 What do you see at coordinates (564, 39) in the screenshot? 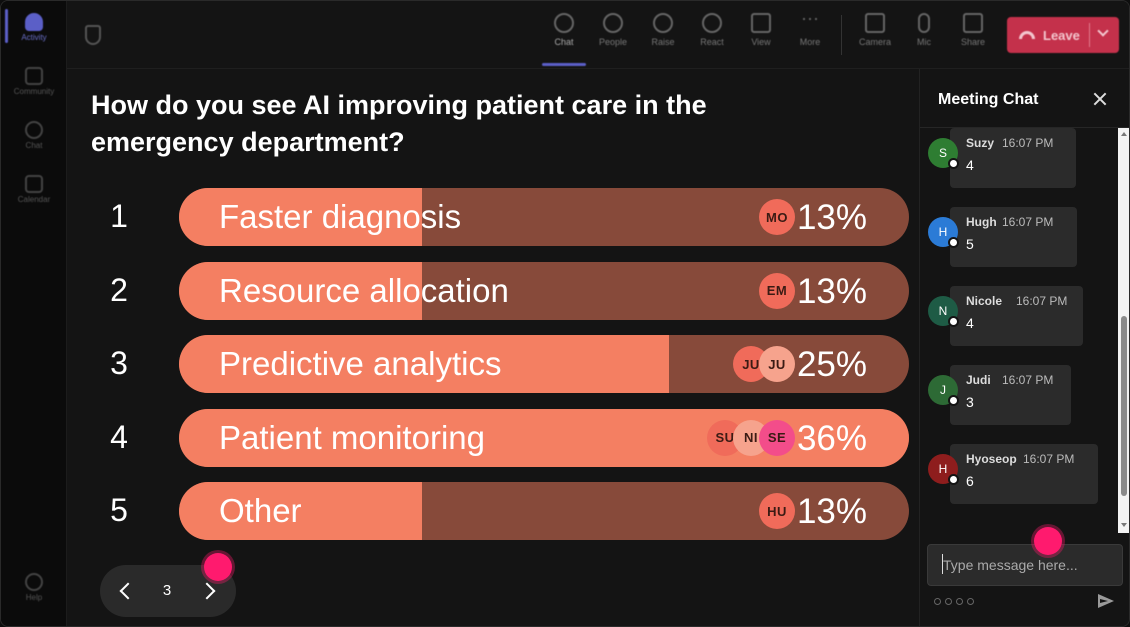
I see `chat-button: Chat` at bounding box center [564, 39].